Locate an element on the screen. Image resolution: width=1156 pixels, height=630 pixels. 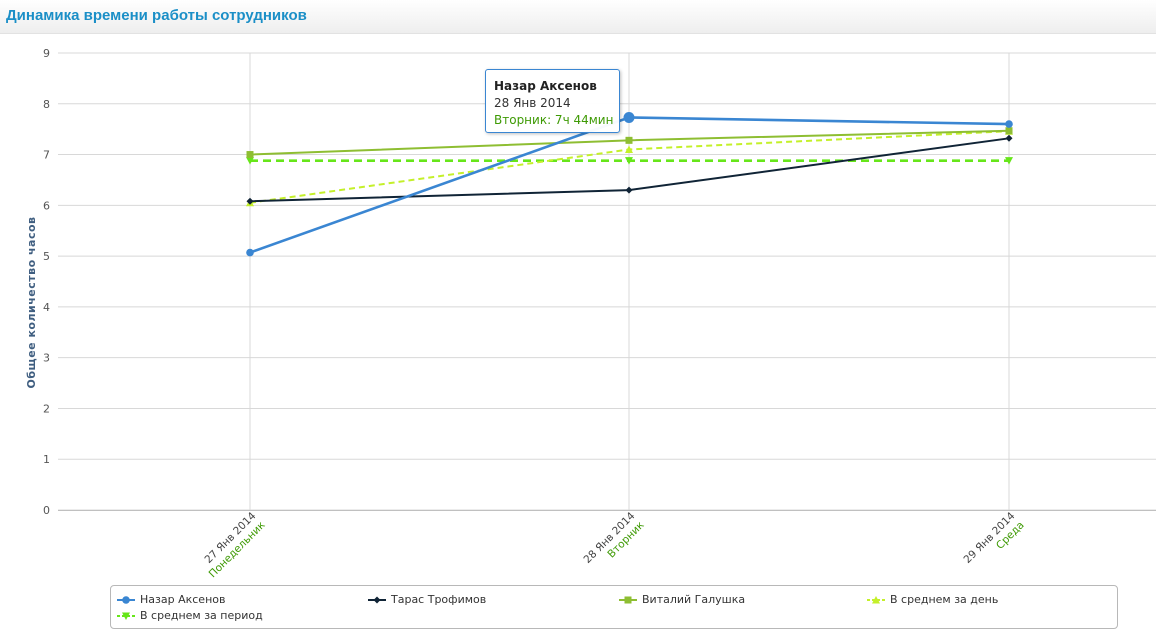
legend-label: Назар Аксенов is located at coordinates (183, 599).